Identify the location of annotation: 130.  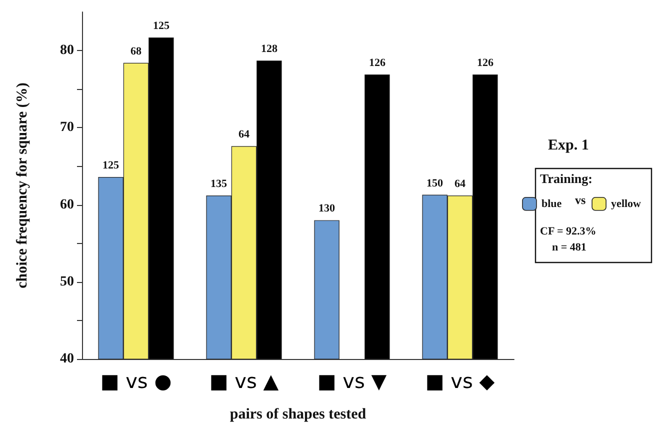
(327, 208).